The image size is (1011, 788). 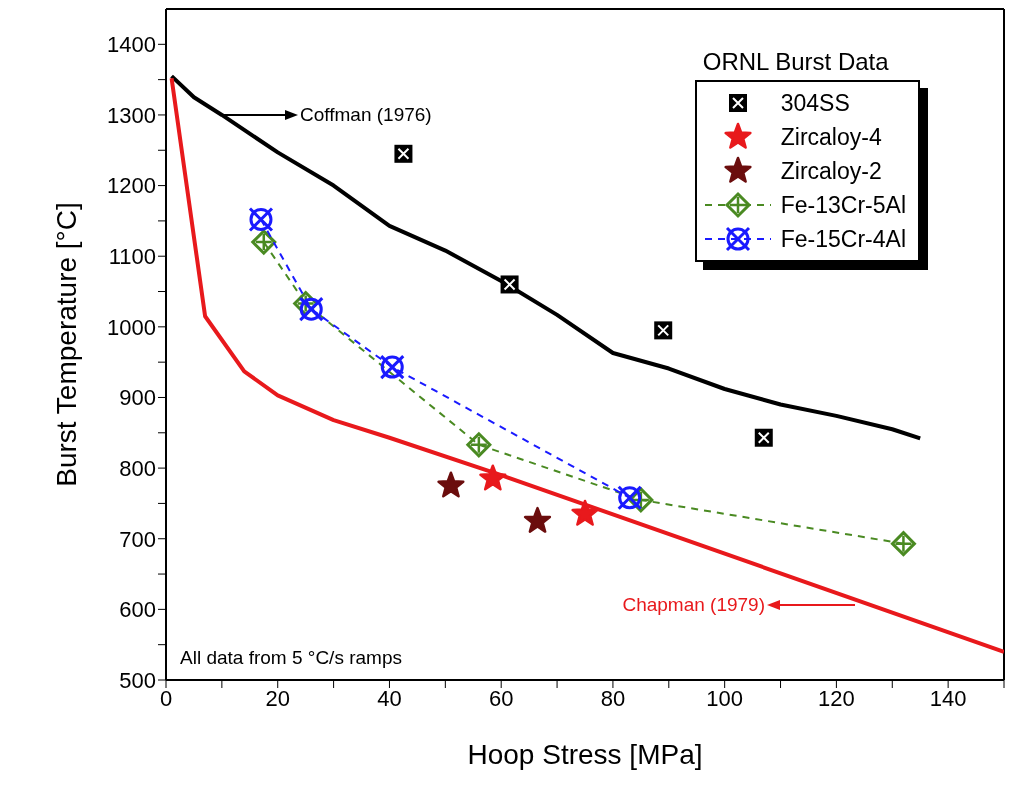 What do you see at coordinates (836, 698) in the screenshot?
I see `x-tick-label: 120` at bounding box center [836, 698].